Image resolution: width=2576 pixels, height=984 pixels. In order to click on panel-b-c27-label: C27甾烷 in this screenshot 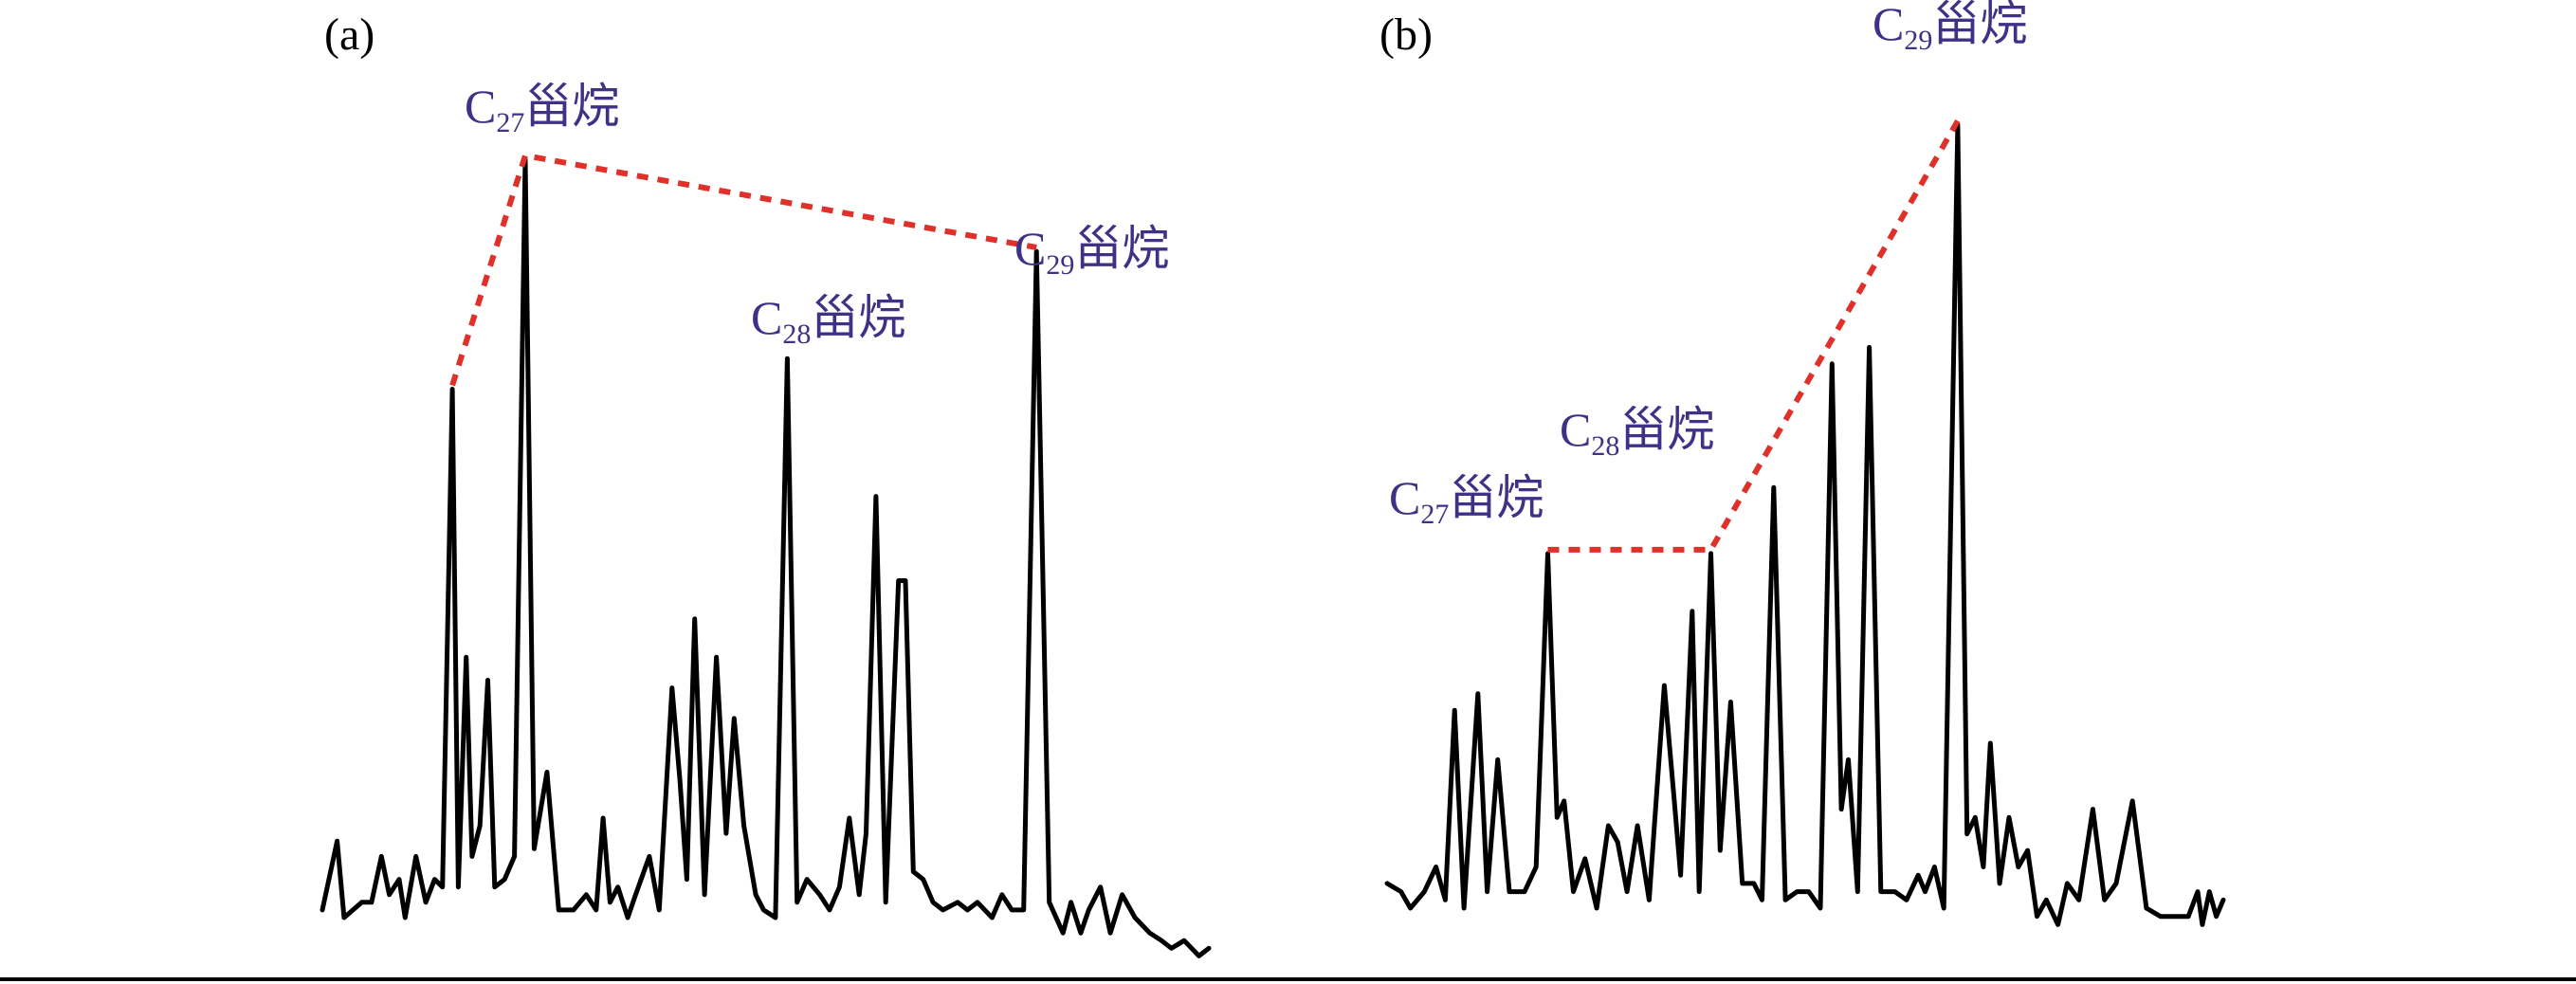, I will do `click(1466, 500)`.